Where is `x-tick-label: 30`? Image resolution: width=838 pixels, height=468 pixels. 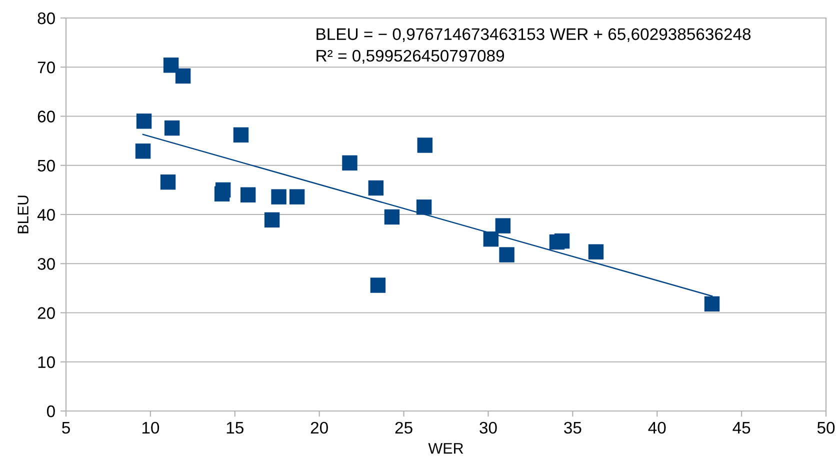 x-tick-label: 30 is located at coordinates (488, 428).